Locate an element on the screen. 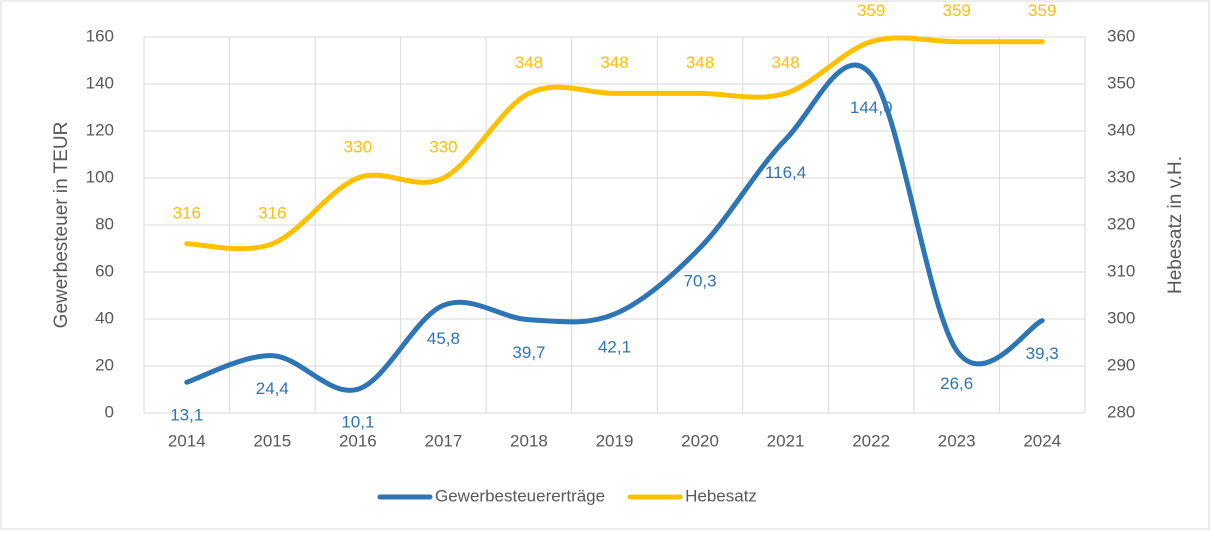 This screenshot has width=1212, height=536. y2-tick-label: 350 is located at coordinates (1121, 82).